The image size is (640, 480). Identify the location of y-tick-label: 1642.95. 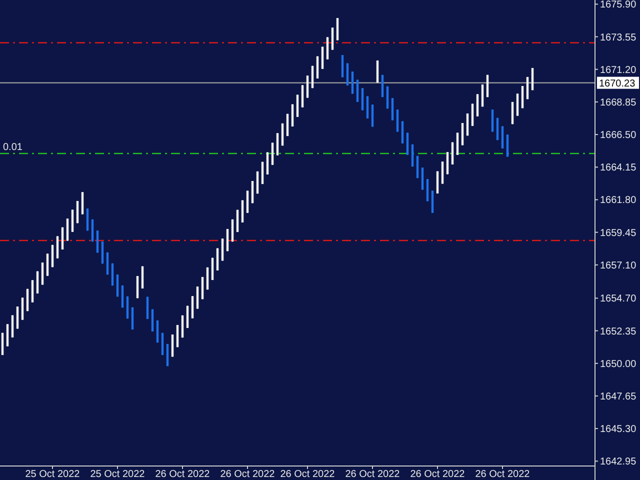
(618, 462).